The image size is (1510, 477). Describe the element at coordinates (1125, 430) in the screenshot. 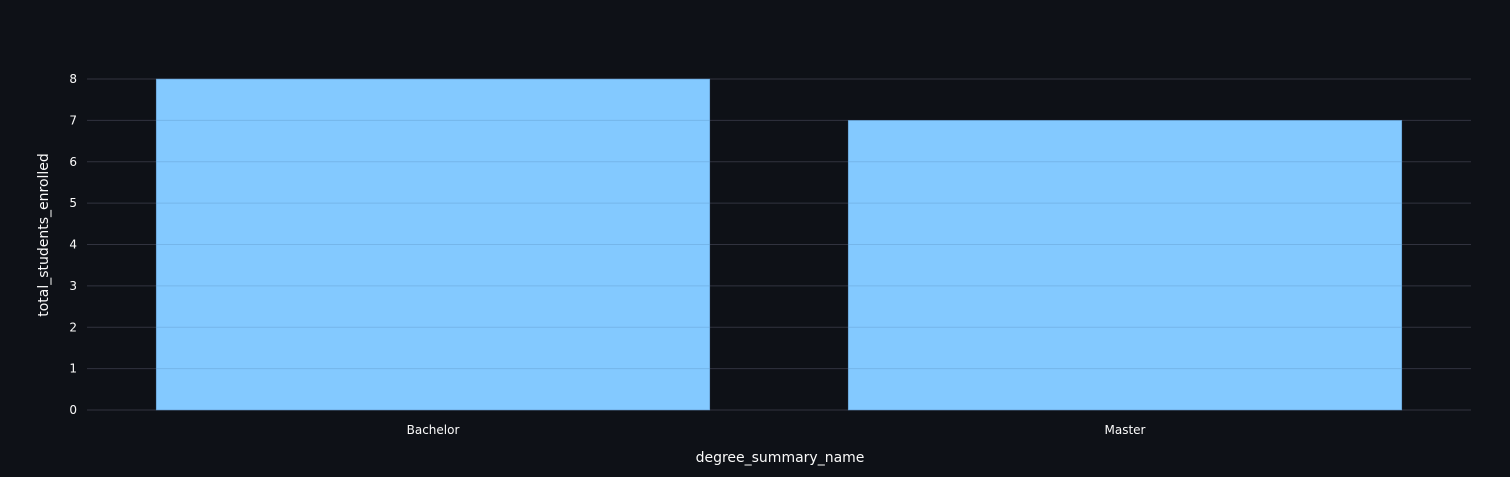

I see `x-tick-label: Master` at that location.